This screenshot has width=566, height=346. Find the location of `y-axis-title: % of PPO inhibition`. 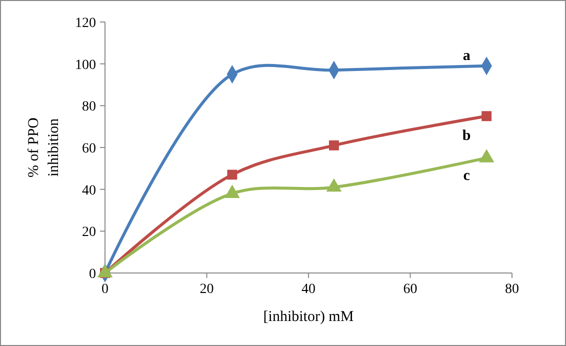

y-axis-title: % of PPO inhibition is located at coordinates (44, 147).